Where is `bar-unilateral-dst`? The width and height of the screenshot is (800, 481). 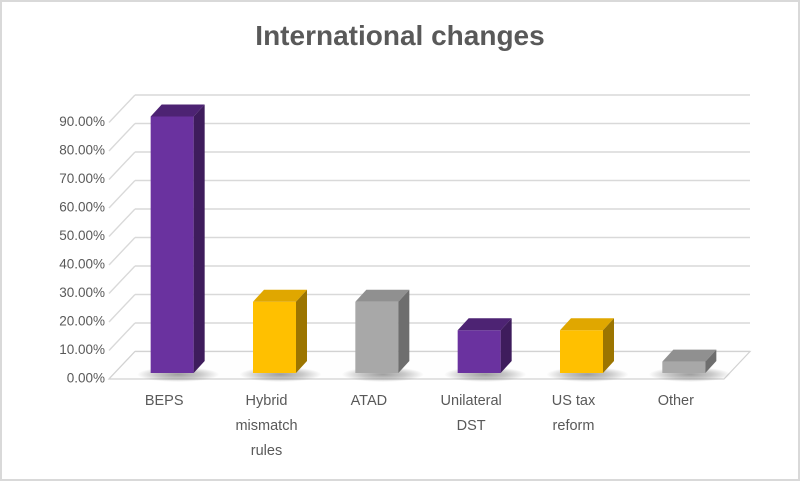
bar-unilateral-dst is located at coordinates (485, 350).